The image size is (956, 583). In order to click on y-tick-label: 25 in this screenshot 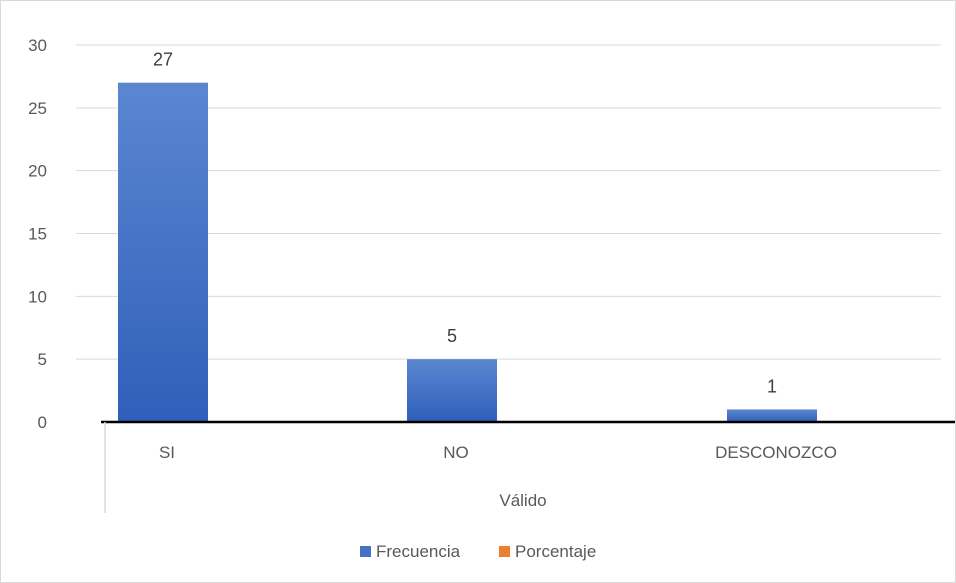, I will do `click(37, 108)`.